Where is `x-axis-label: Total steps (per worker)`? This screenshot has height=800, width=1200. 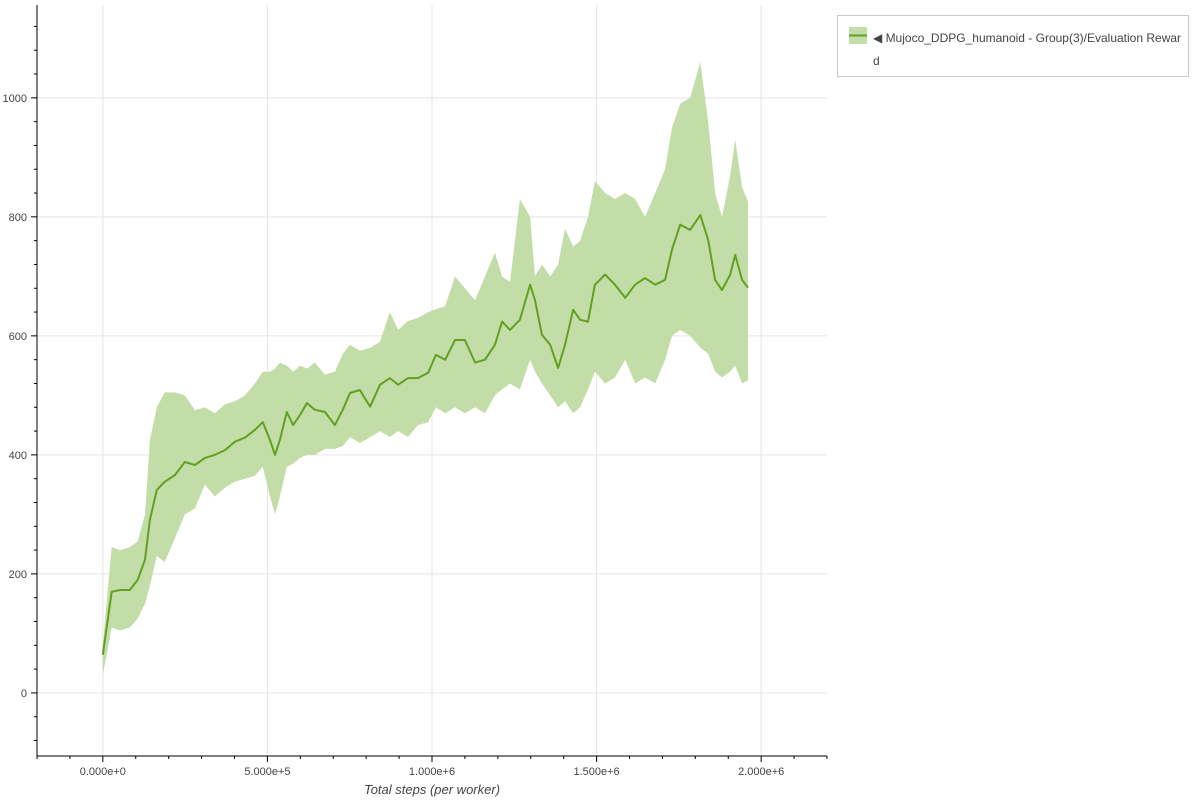 x-axis-label: Total steps (per worker) is located at coordinates (432, 789).